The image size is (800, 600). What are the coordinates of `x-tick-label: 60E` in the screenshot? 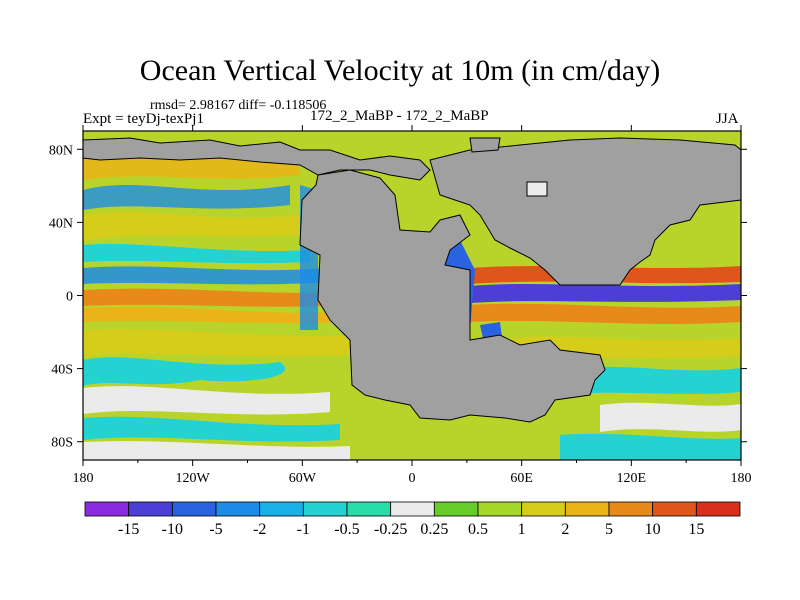 It's located at (521, 478).